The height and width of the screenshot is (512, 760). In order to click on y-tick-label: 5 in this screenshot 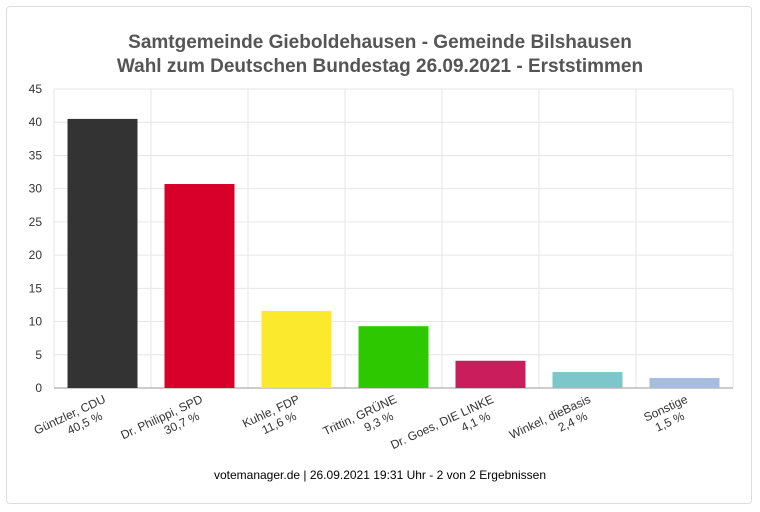, I will do `click(38, 355)`.